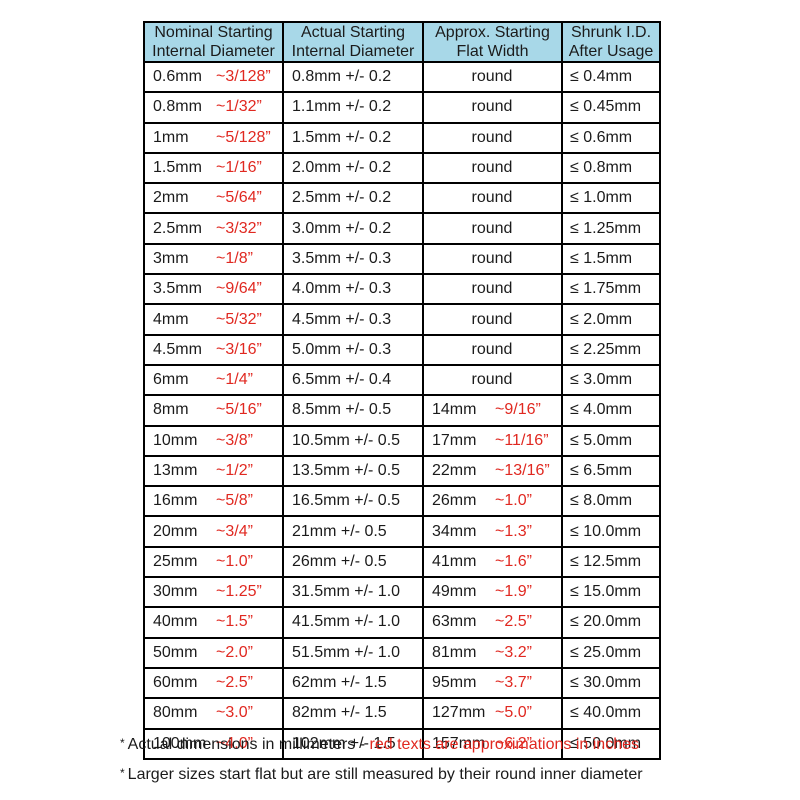  I want to click on actual-diameter-cell: 41.5mm +/- 1.0, so click(353, 622).